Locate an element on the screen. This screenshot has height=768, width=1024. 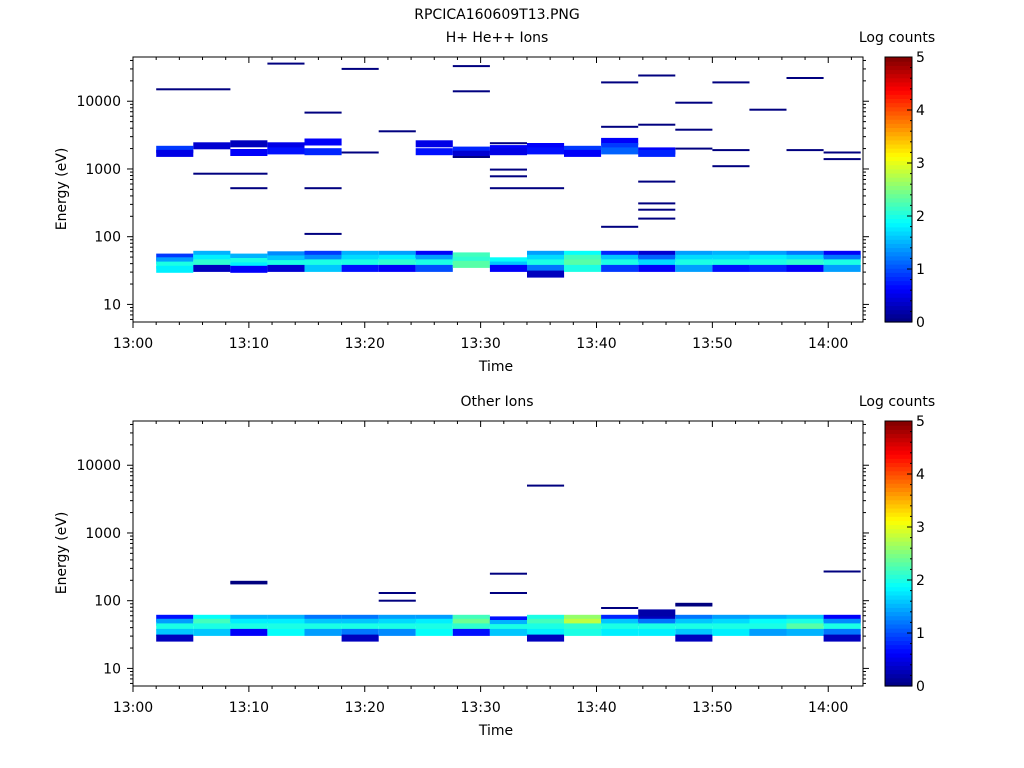
y-tick-label: 10000 is located at coordinates (98, 466).